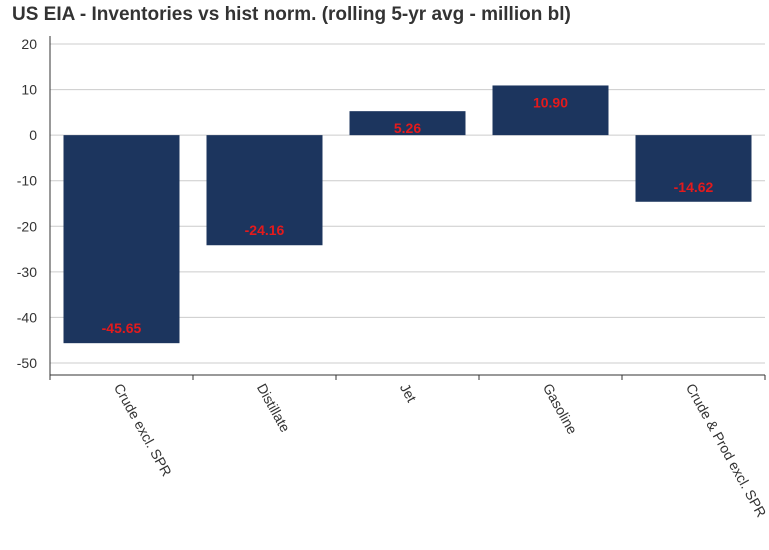 Image resolution: width=769 pixels, height=550 pixels. Describe the element at coordinates (143, 430) in the screenshot. I see `category-label: Crude excl. SPR` at that location.